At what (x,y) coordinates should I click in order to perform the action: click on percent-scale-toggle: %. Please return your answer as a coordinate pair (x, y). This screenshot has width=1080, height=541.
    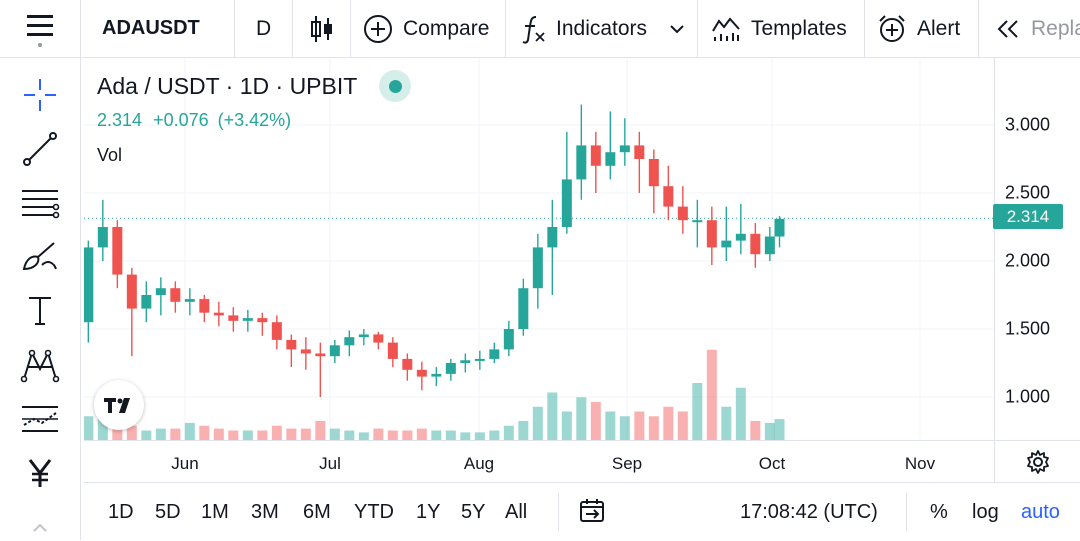
    Looking at the image, I should click on (939, 512).